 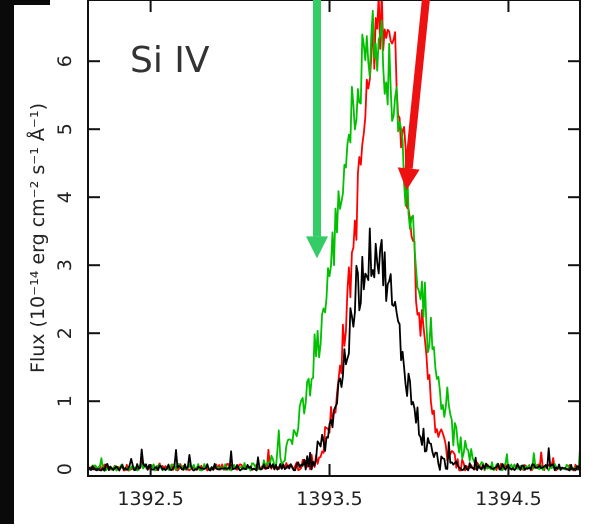 What do you see at coordinates (329, 499) in the screenshot?
I see `x-tick-label: 1393.5` at bounding box center [329, 499].